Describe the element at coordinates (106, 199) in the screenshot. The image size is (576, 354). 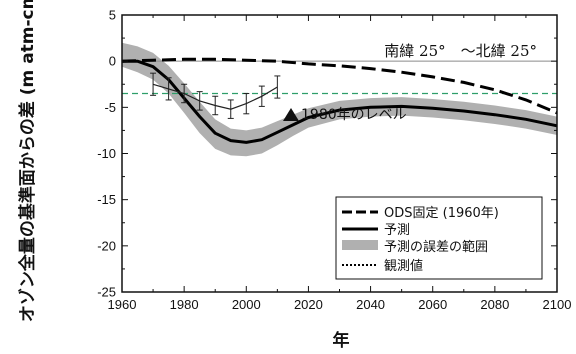
I see `y-tick-label: -15` at that location.